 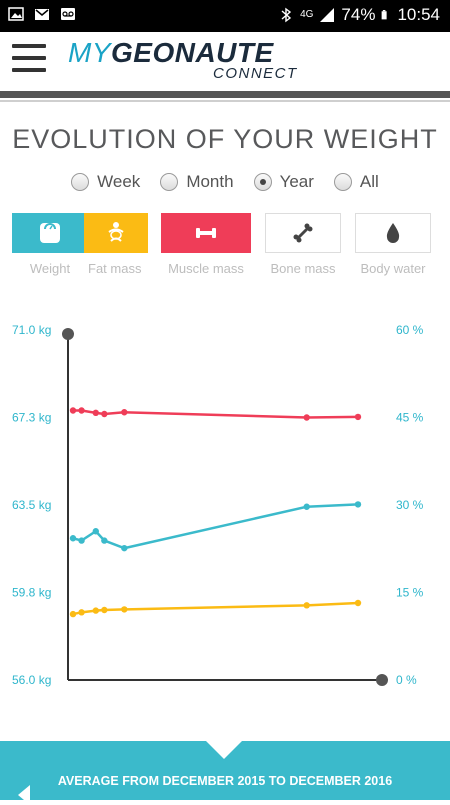 I want to click on gmail-icon, so click(x=42, y=14).